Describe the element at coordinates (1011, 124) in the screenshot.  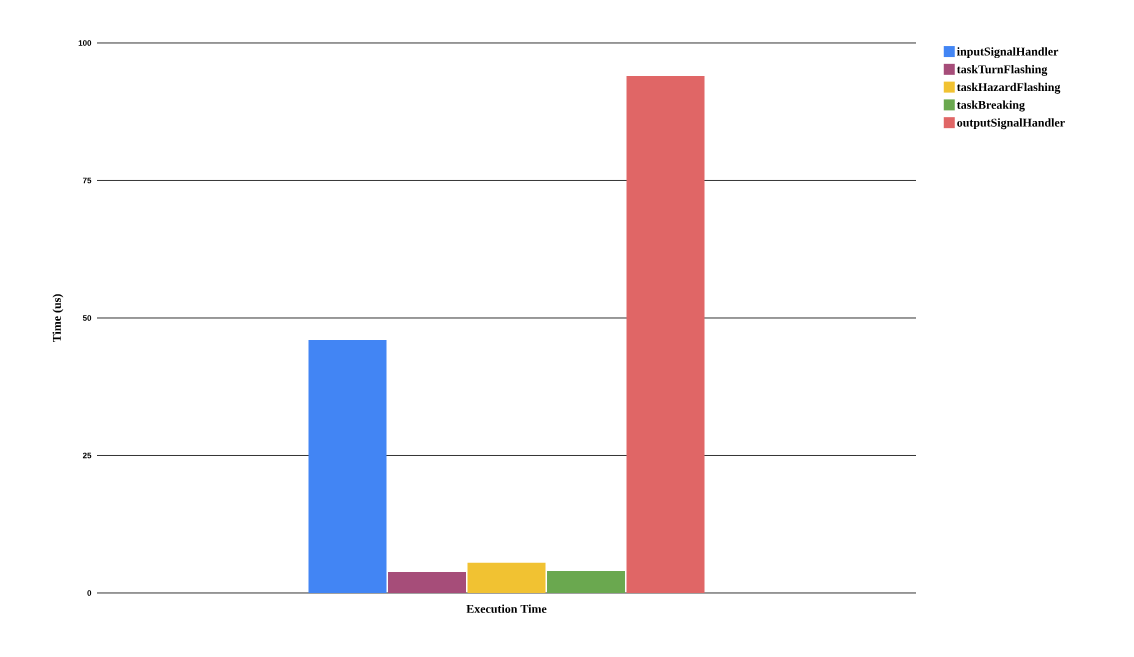
I see `legend-label: outputSignalHandler` at that location.